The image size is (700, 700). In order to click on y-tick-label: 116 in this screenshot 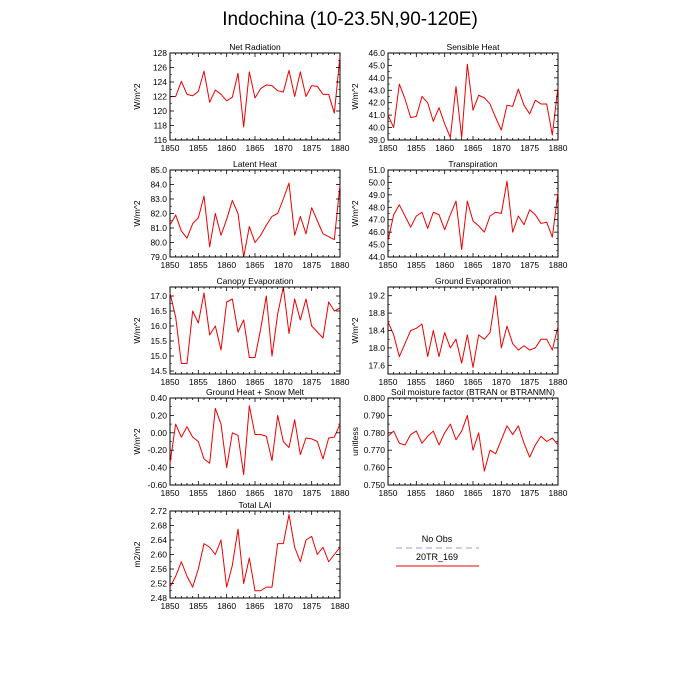, I will do `click(160, 140)`.